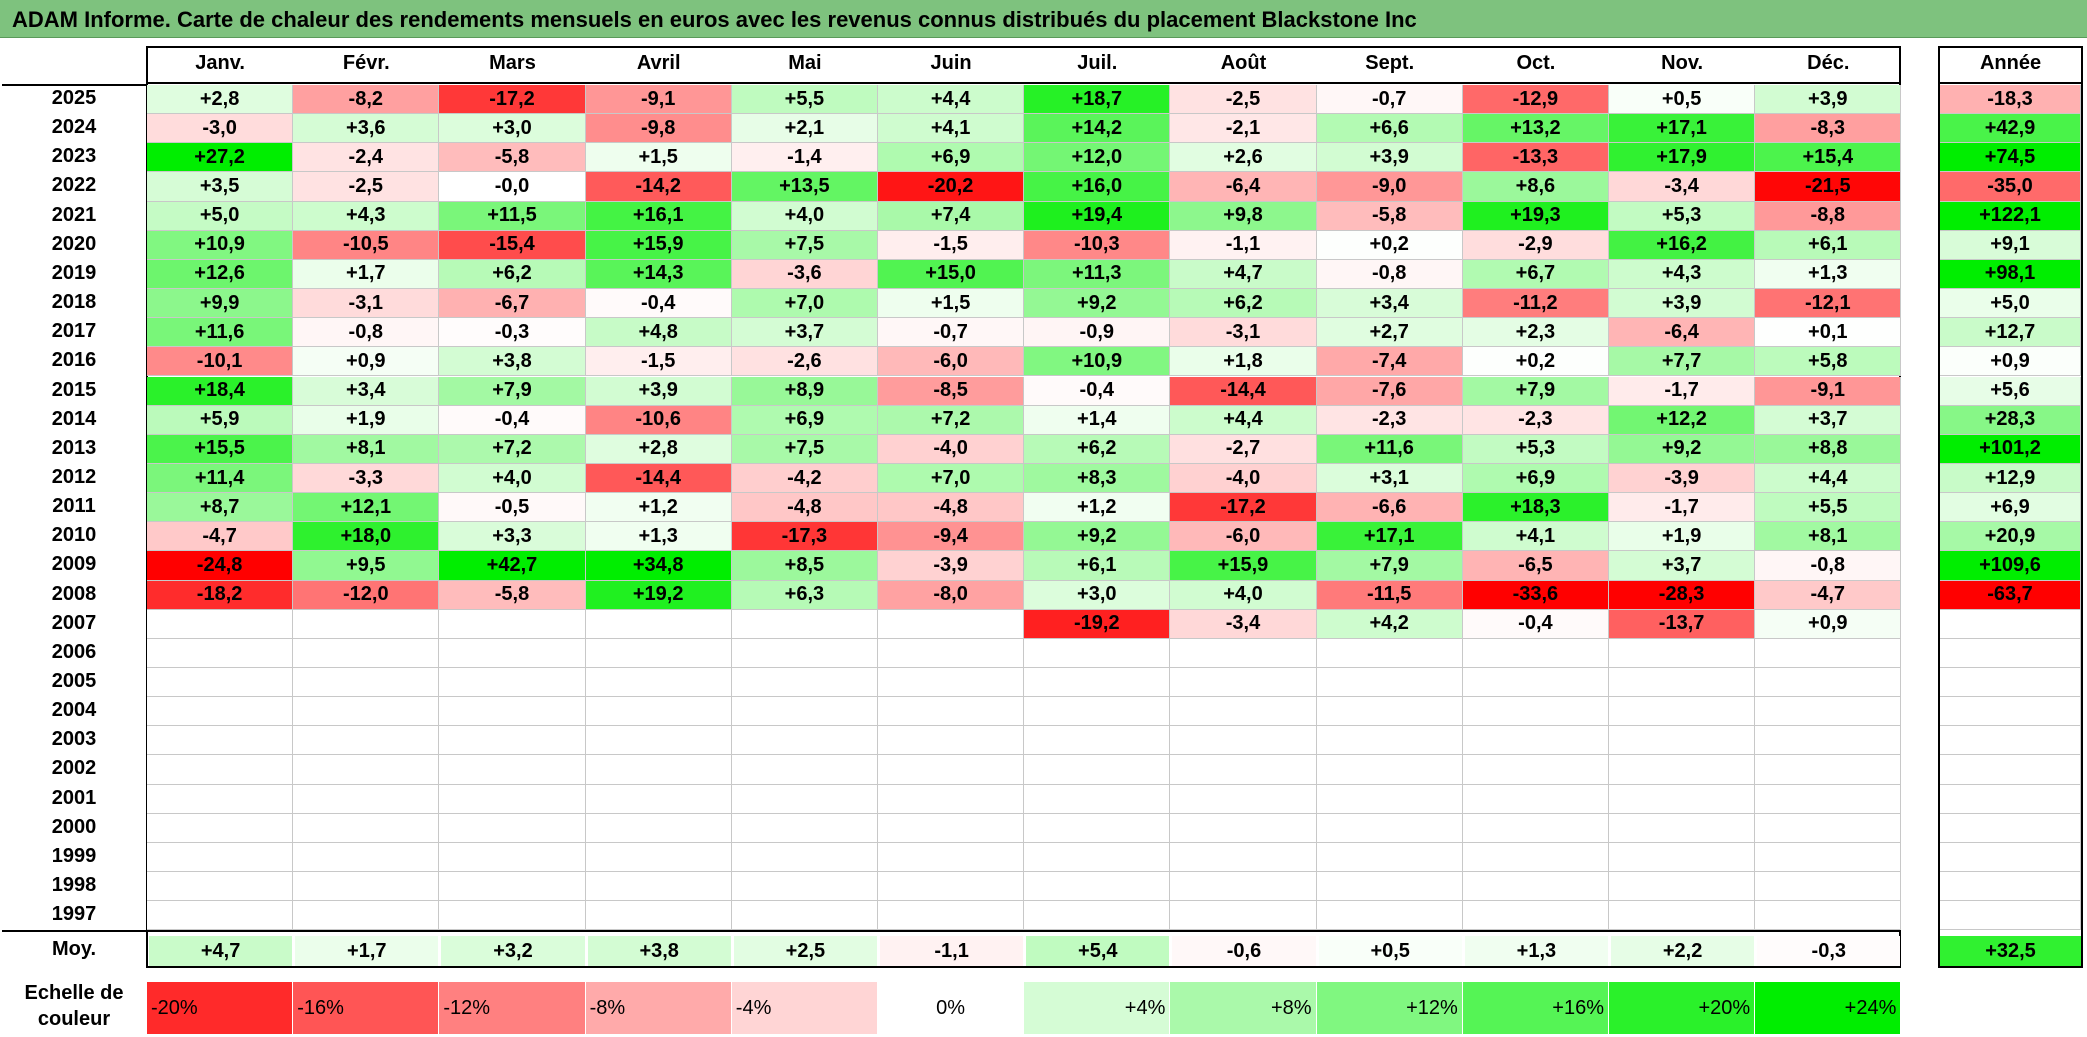 The height and width of the screenshot is (1037, 2087). What do you see at coordinates (220, 274) in the screenshot?
I see `heatmap-cell: +12,6` at bounding box center [220, 274].